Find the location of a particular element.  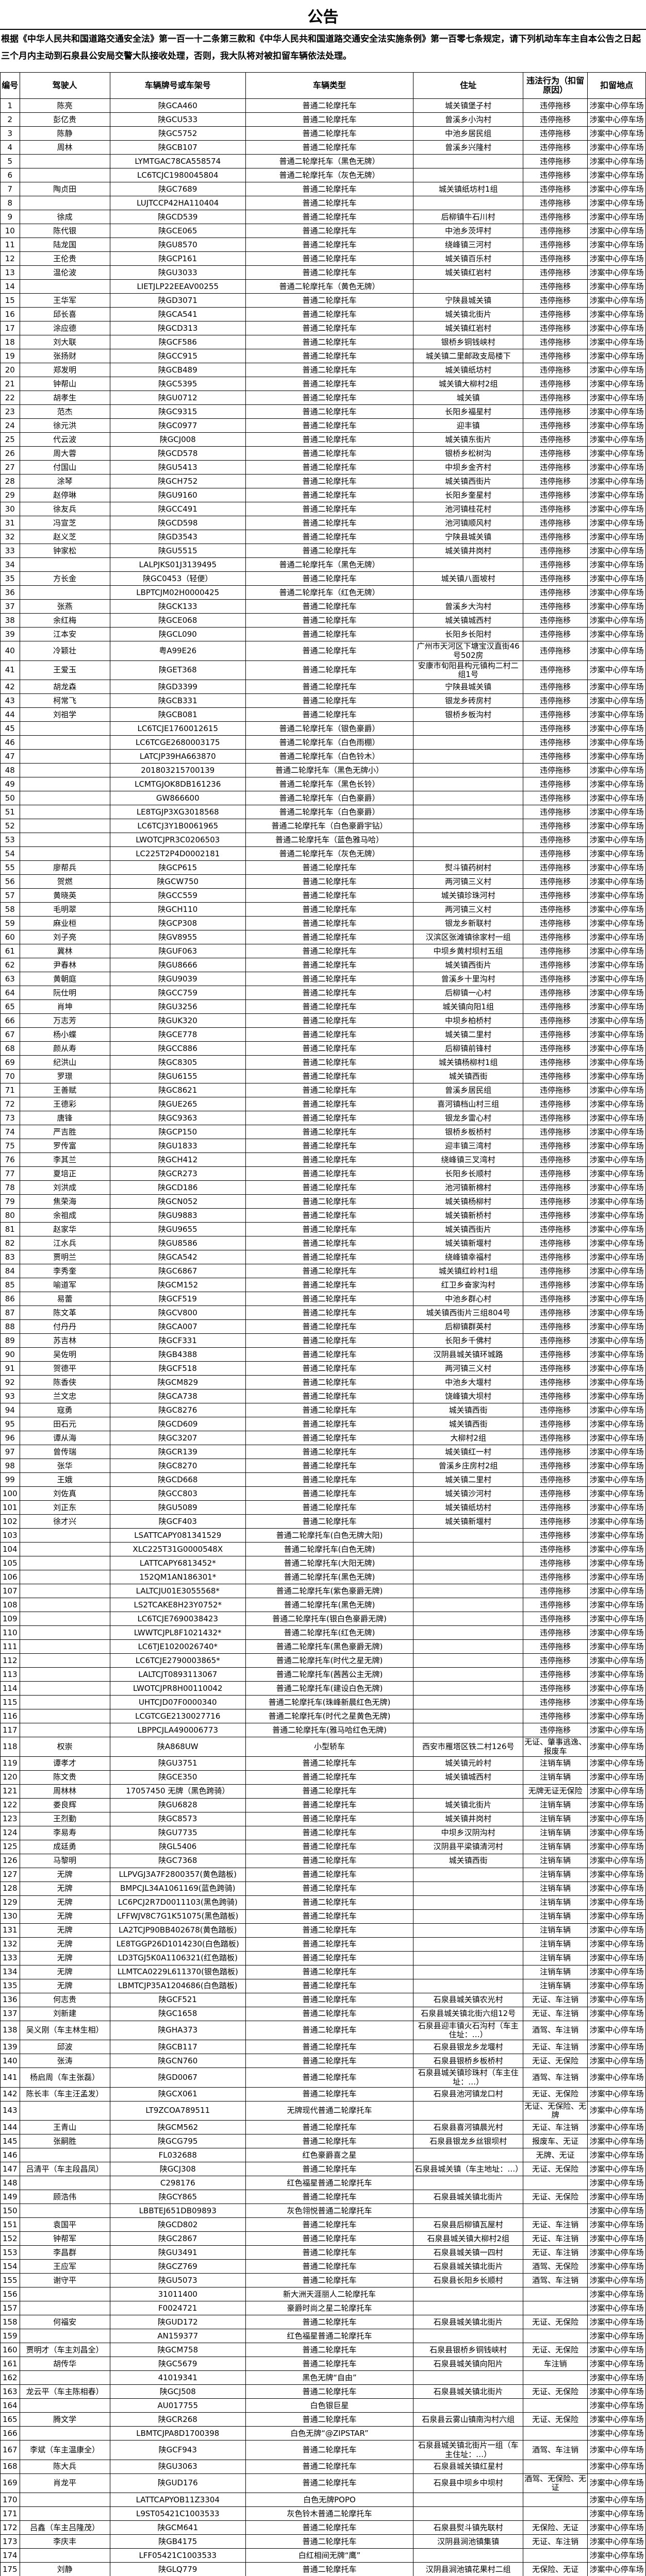

cell-driver: 李庆丰 is located at coordinates (64, 2541).